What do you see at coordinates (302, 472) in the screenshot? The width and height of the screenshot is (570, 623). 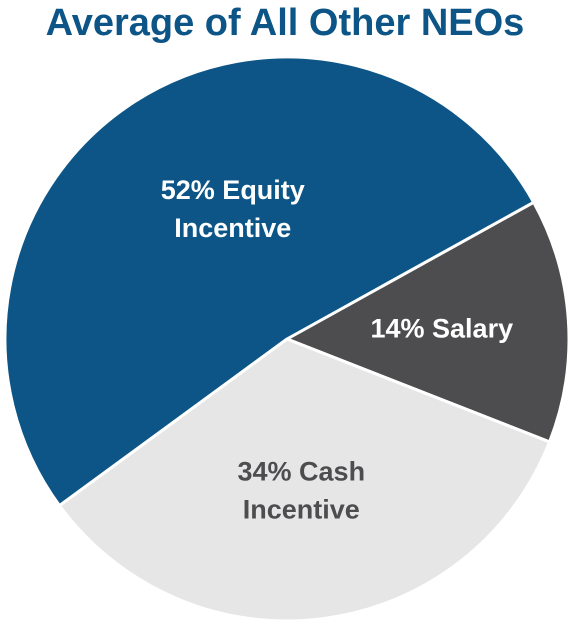 I see `slice-label-line: 34% Cash` at bounding box center [302, 472].